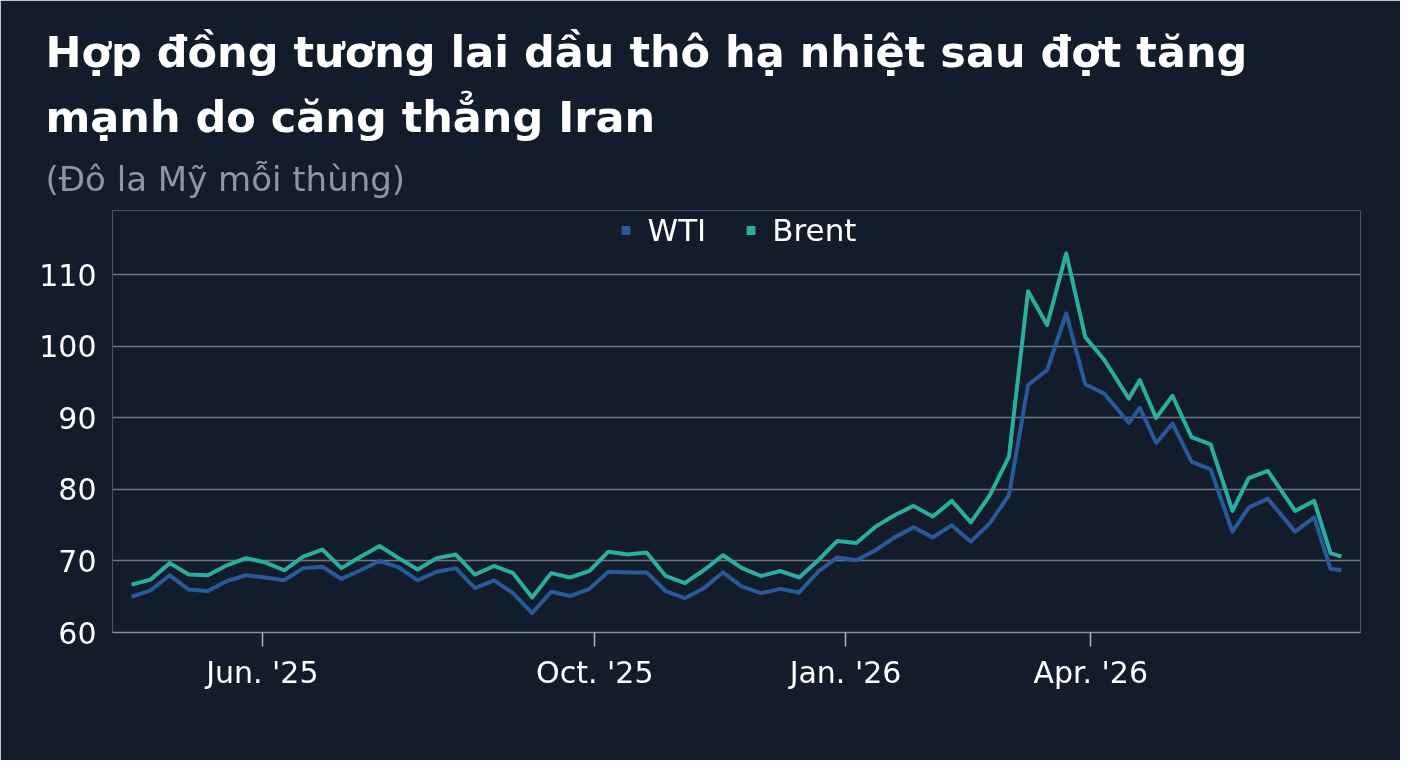 This screenshot has width=1408, height=768. Describe the element at coordinates (1091, 672) in the screenshot. I see `x-tick-label: Apr. '26` at that location.